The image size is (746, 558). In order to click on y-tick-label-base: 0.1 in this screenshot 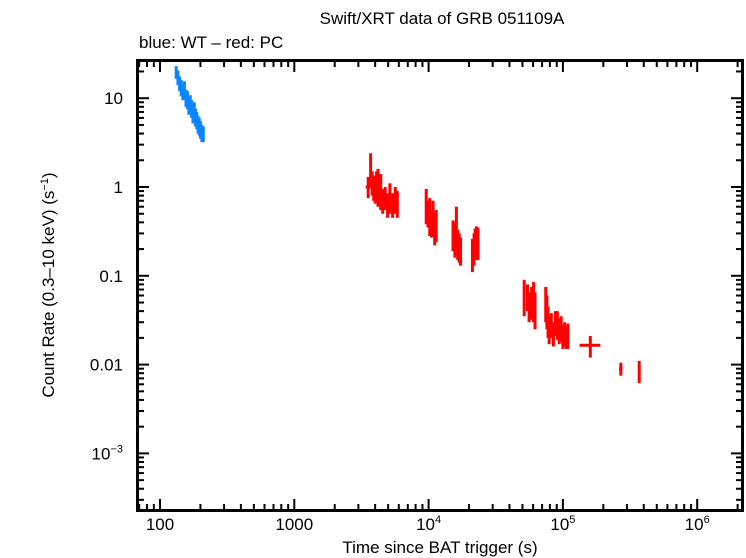, I will do `click(111, 276)`.